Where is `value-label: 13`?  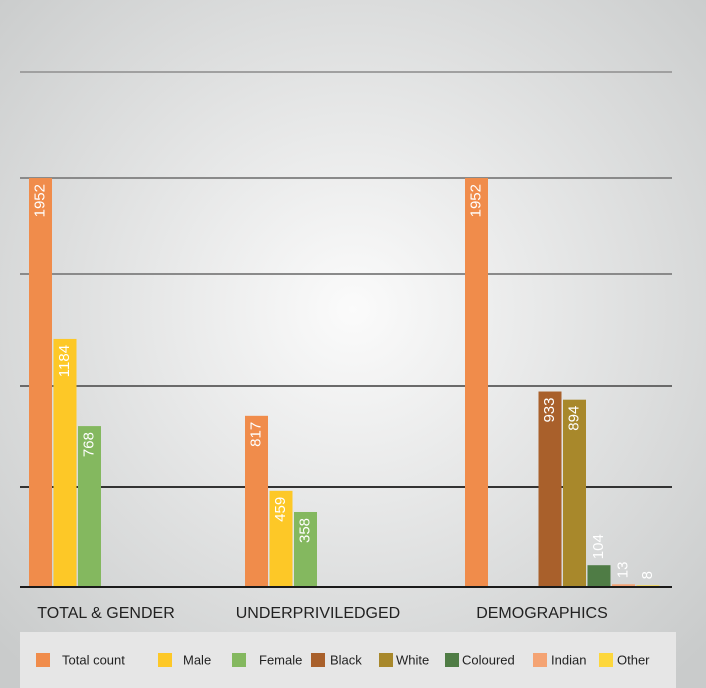
value-label: 13 is located at coordinates (622, 570).